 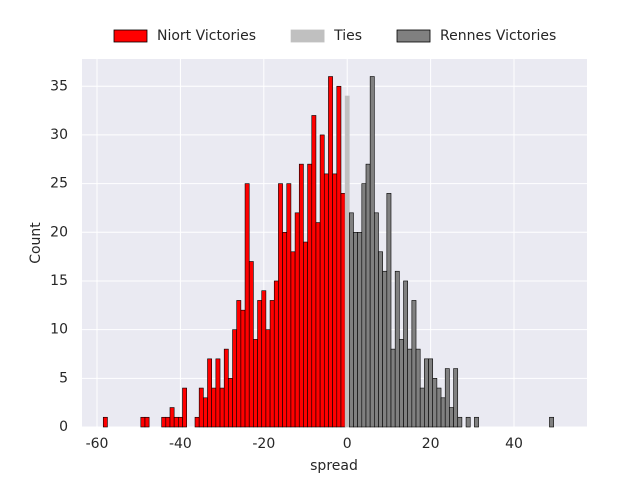 What do you see at coordinates (63, 378) in the screenshot?
I see `y-tick-label: 5` at bounding box center [63, 378].